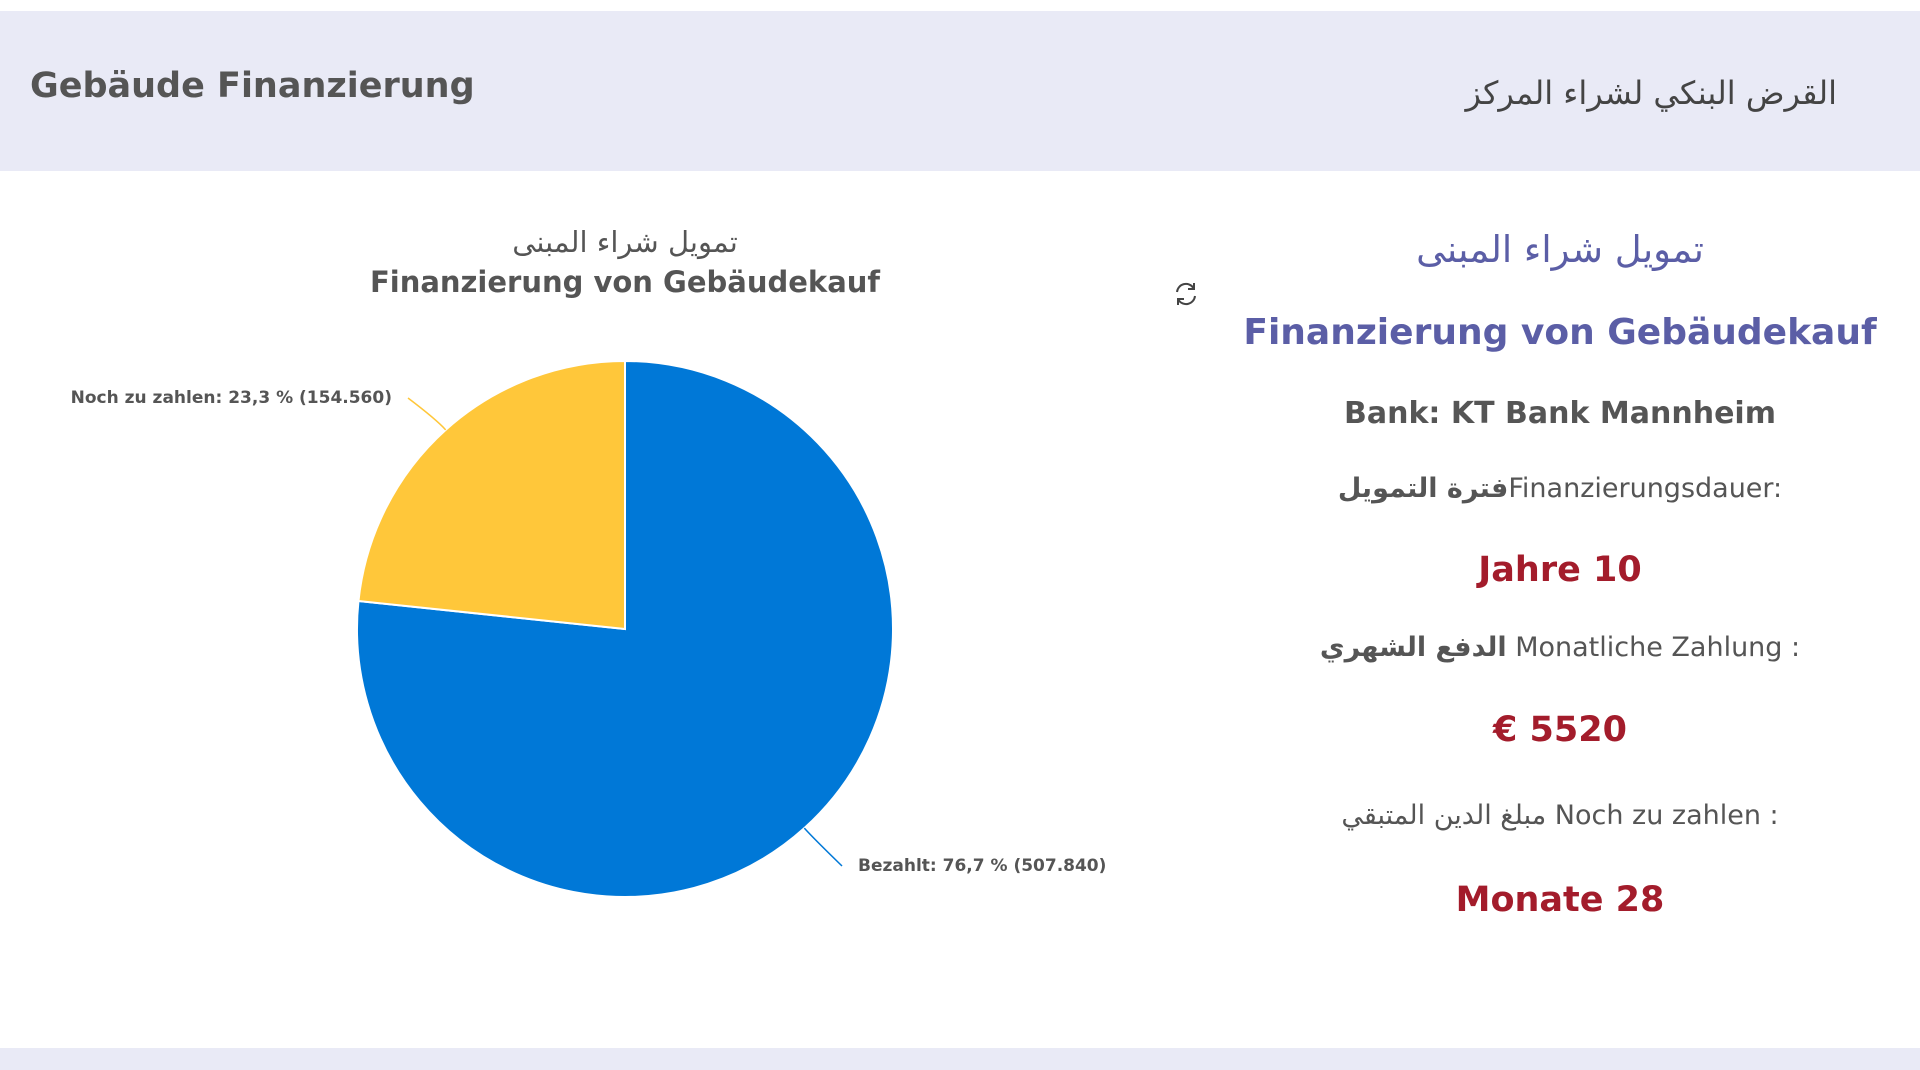 The image size is (1920, 1070). Describe the element at coordinates (1658, 647) in the screenshot. I see `monthly-label-german: Monatliche Zahlung :` at that location.